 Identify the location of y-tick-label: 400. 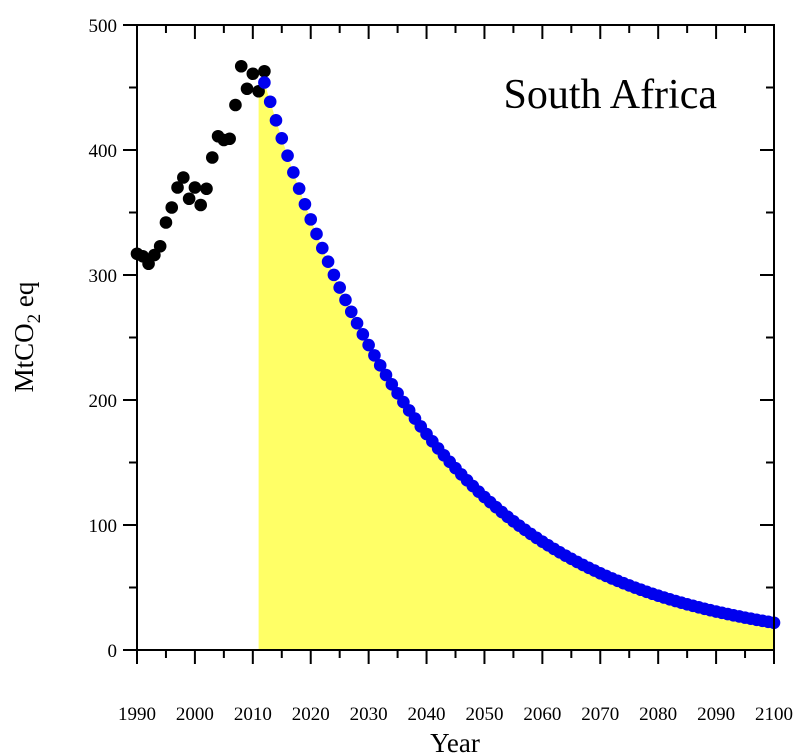
(103, 151).